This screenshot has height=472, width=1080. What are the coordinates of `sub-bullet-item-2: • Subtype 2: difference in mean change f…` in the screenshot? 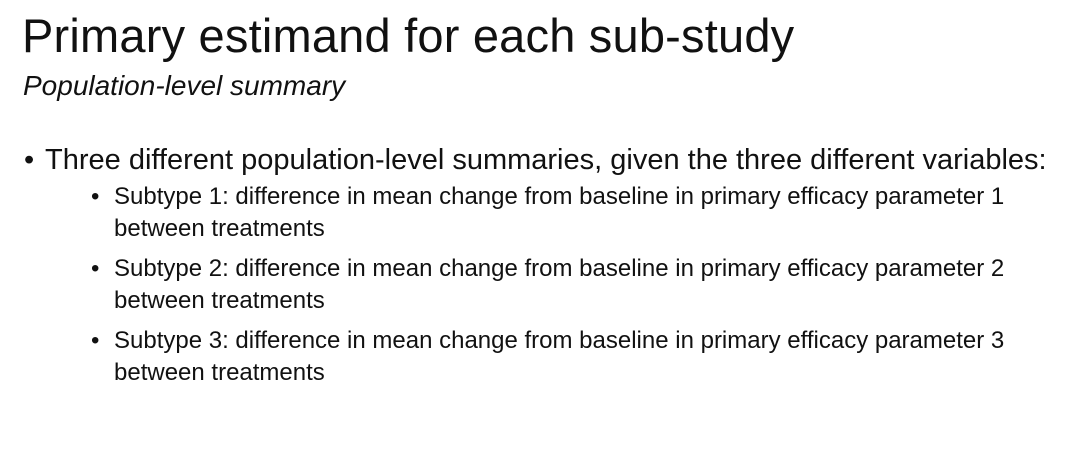 It's located at (552, 285).